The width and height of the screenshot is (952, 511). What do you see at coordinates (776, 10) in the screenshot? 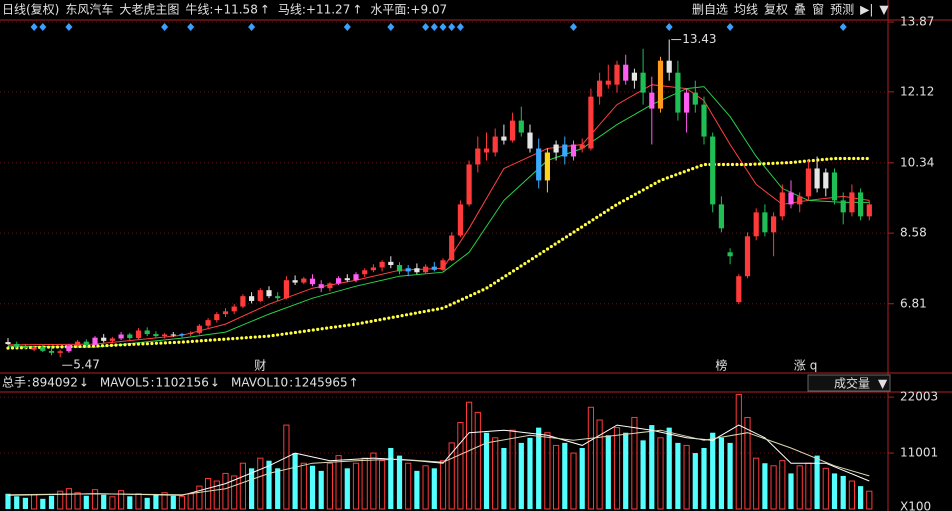
I see `toolbar-button: 复权` at bounding box center [776, 10].